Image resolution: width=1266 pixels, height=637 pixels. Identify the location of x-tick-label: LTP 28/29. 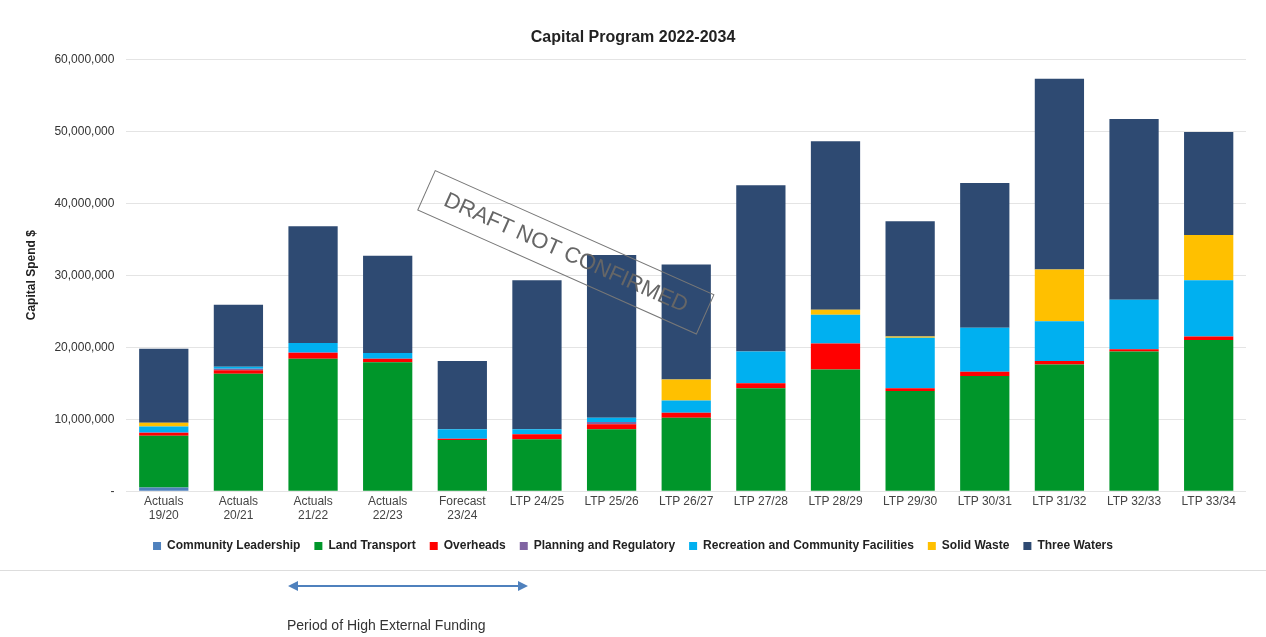
(835, 500).